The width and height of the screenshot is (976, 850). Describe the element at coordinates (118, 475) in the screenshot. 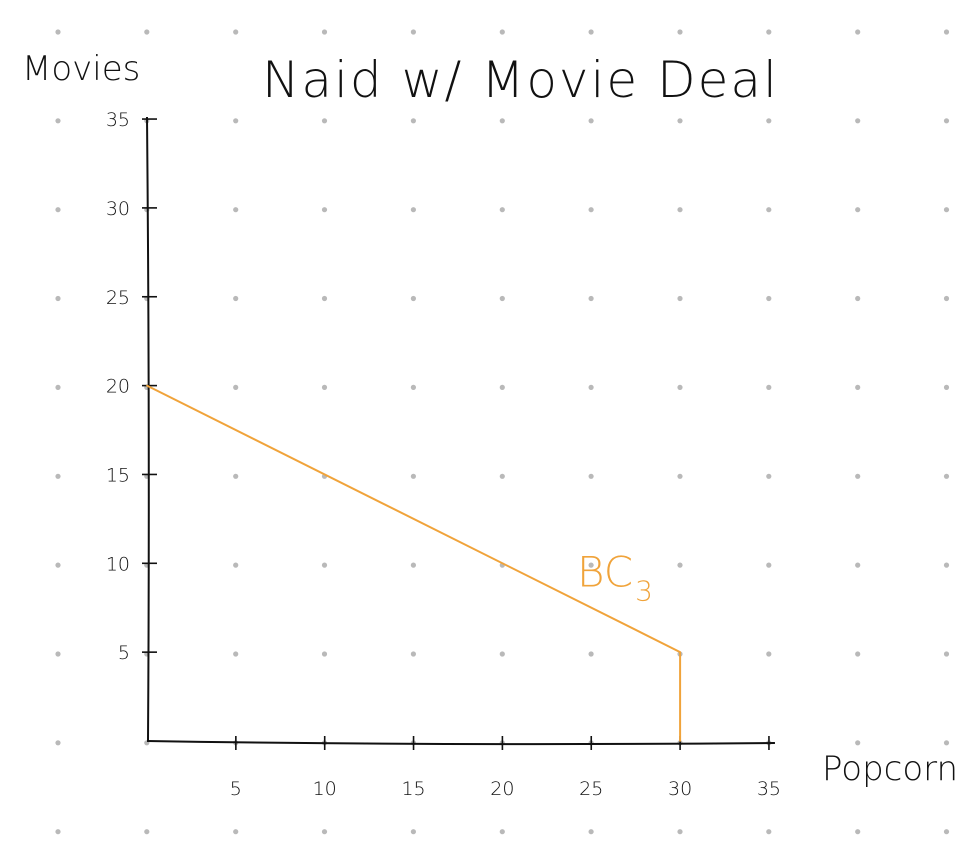

I see `y-tick-label: 15` at that location.